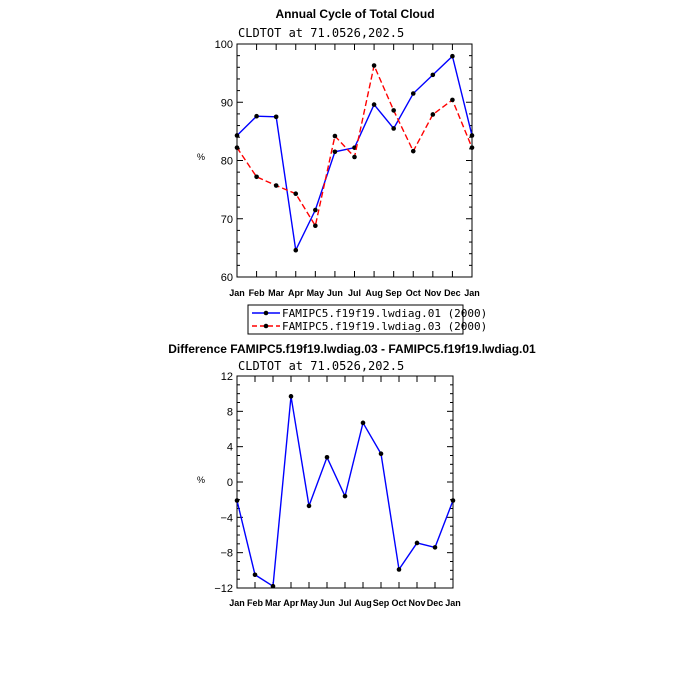 The width and height of the screenshot is (675, 676). I want to click on legend-entry: FAMIPC5.f19f19.lwdiag.03 (2000), so click(384, 326).